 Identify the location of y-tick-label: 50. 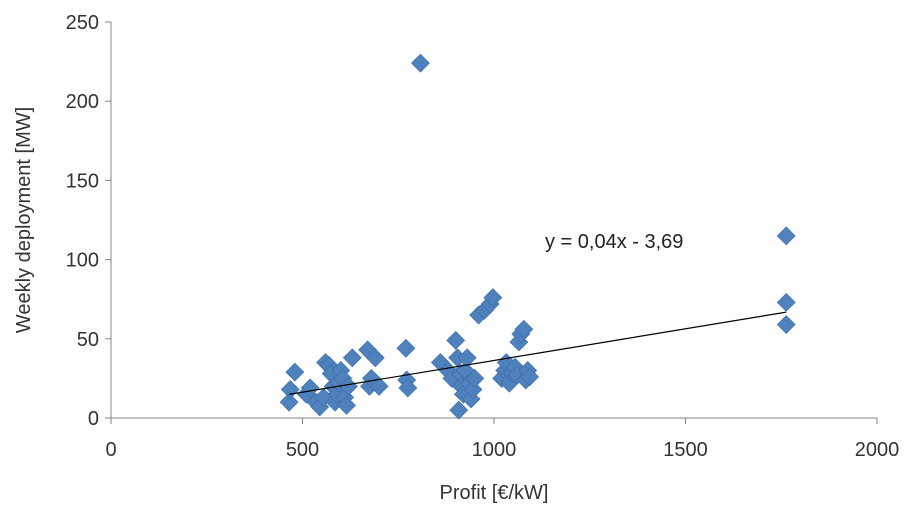
(88, 340).